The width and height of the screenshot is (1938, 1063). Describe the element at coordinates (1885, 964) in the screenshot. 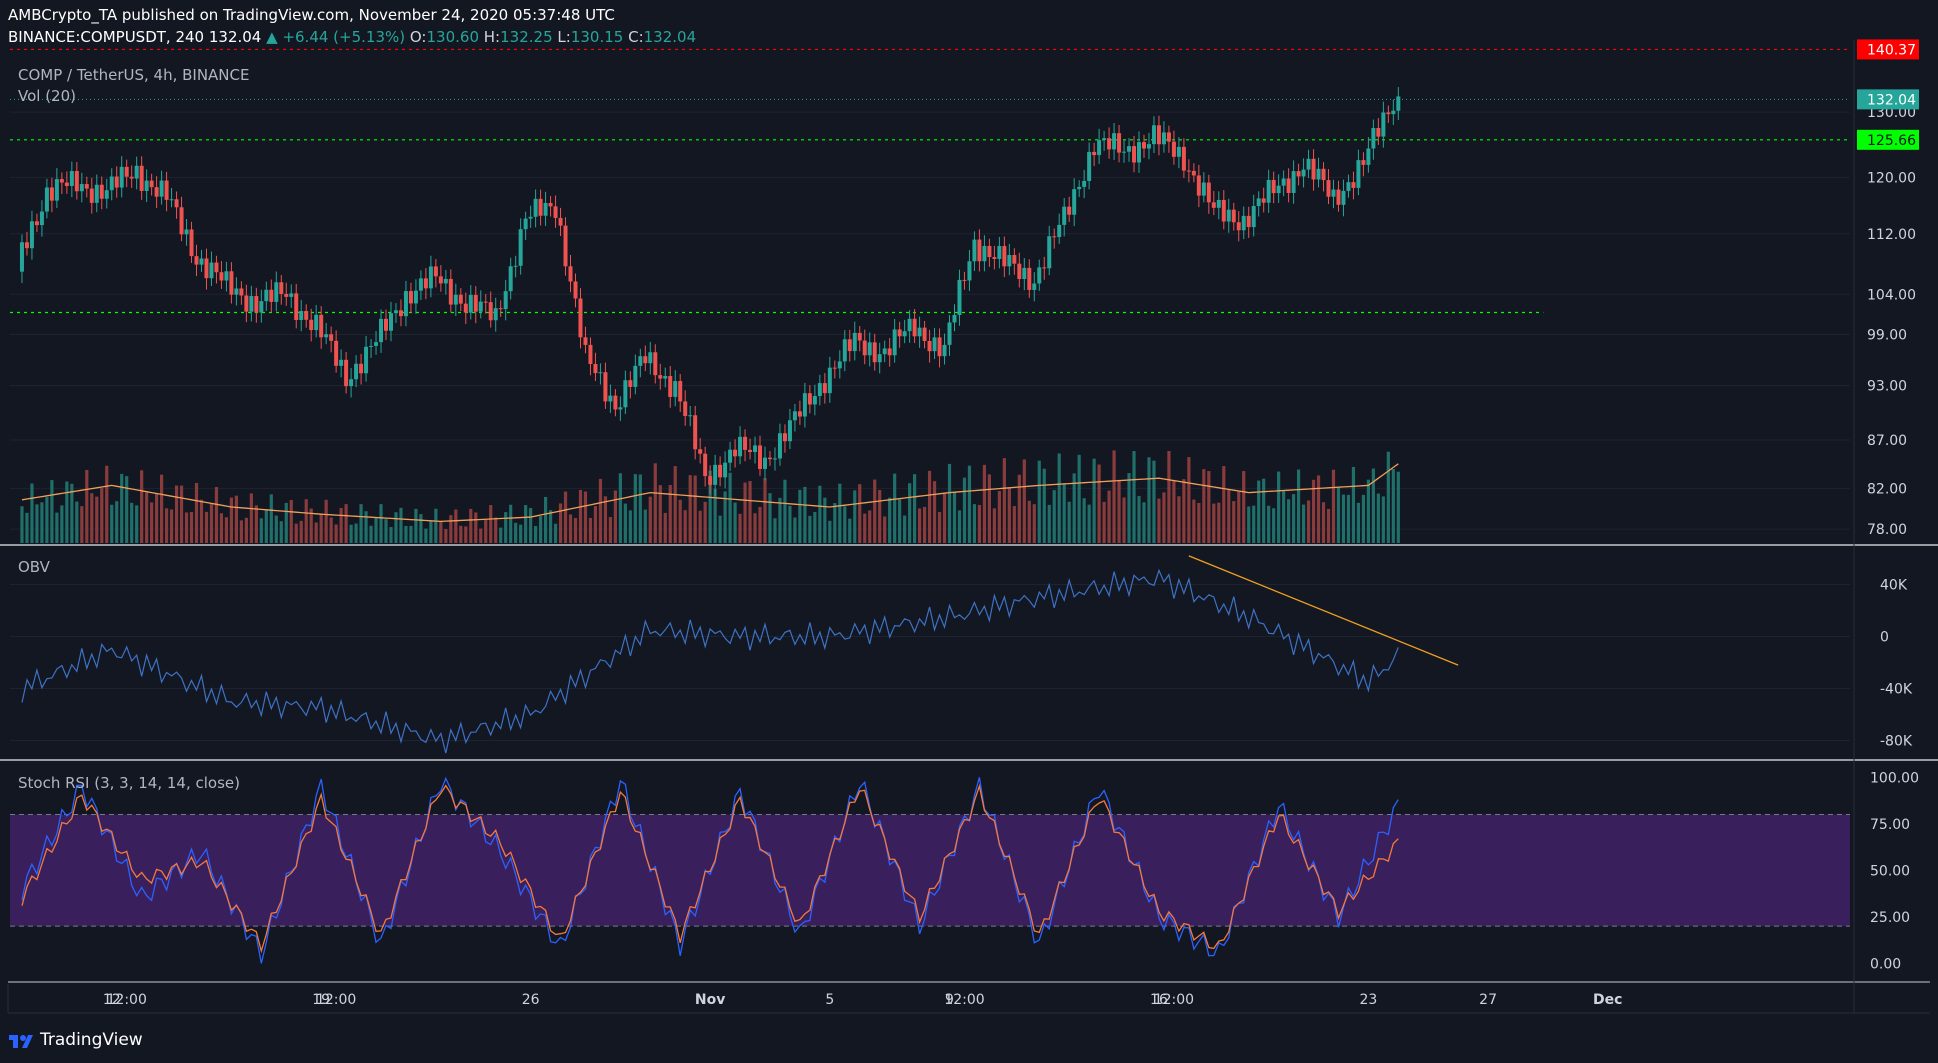

I see `stoch-tick-label: 0.00` at that location.